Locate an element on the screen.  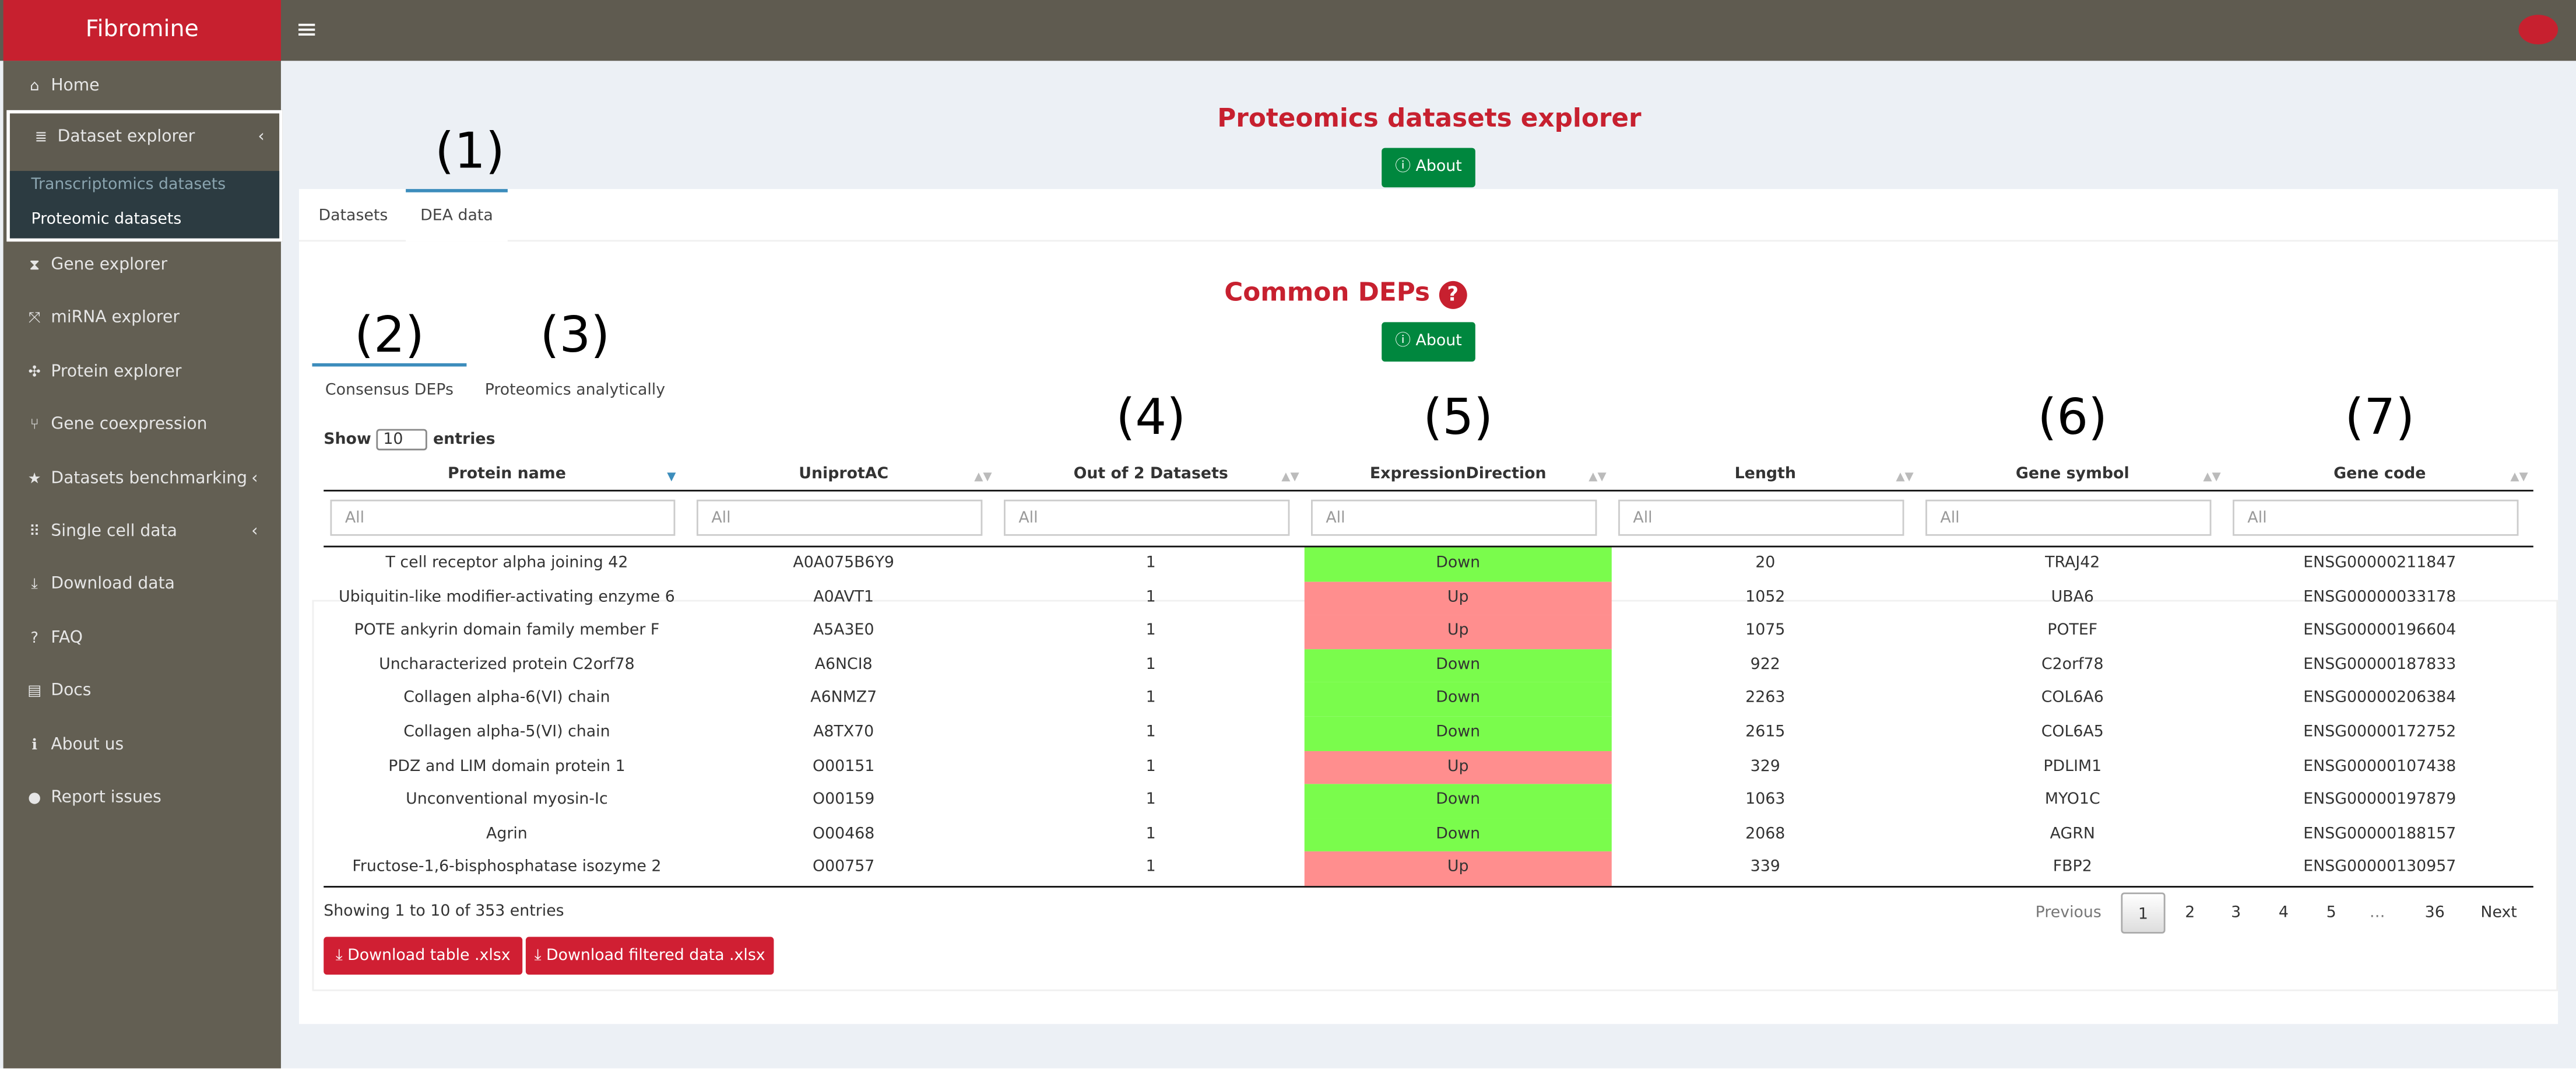
table-cell: ENSG00000196604 is located at coordinates (2379, 630).